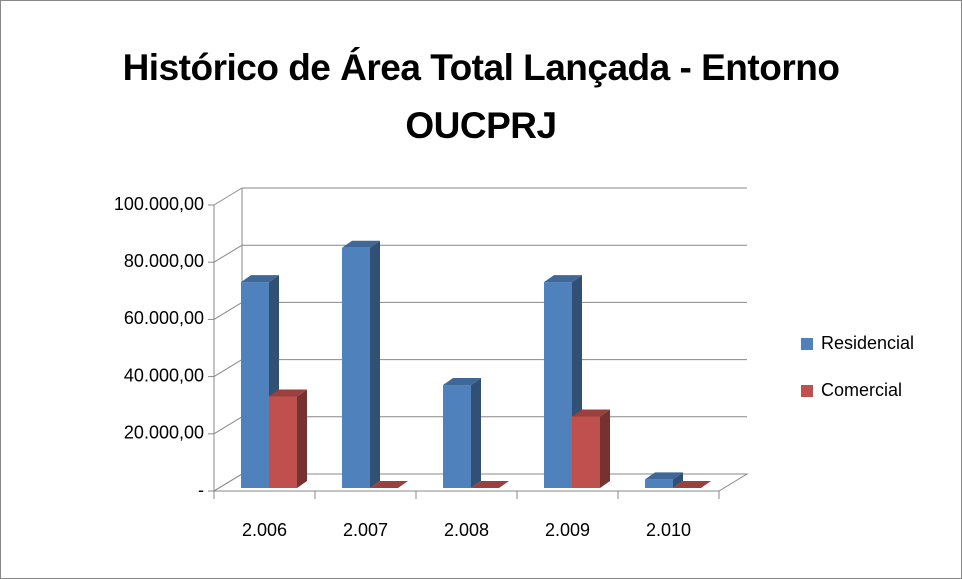 Image resolution: width=962 pixels, height=579 pixels. I want to click on y-tick-label: 80.000,00, so click(164, 261).